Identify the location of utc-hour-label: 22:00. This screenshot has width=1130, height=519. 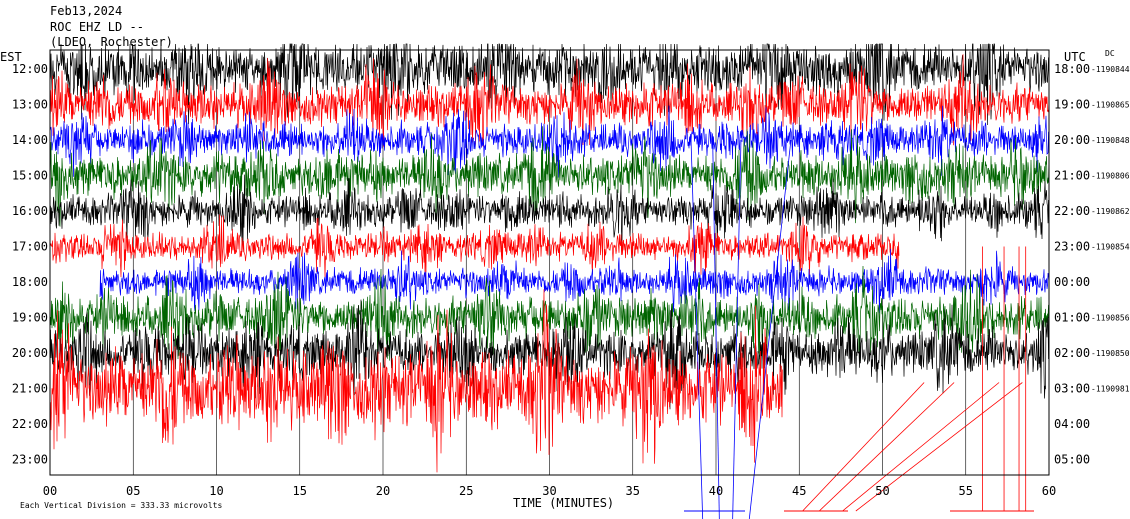
(1072, 211).